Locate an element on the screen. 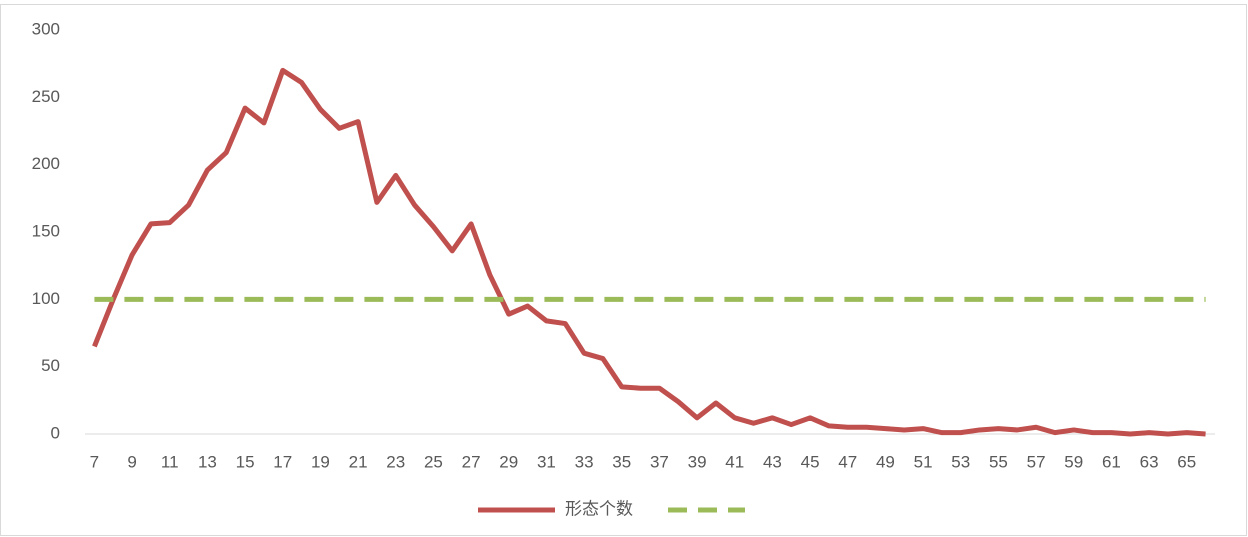 This screenshot has width=1248, height=537. x-tick-label: 59 is located at coordinates (1073, 461).